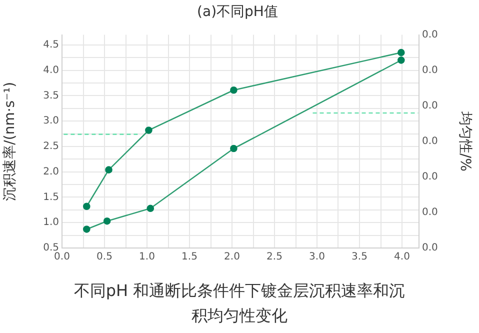  What do you see at coordinates (51, 146) in the screenshot?
I see `y-tick-label: 2.5` at bounding box center [51, 146].